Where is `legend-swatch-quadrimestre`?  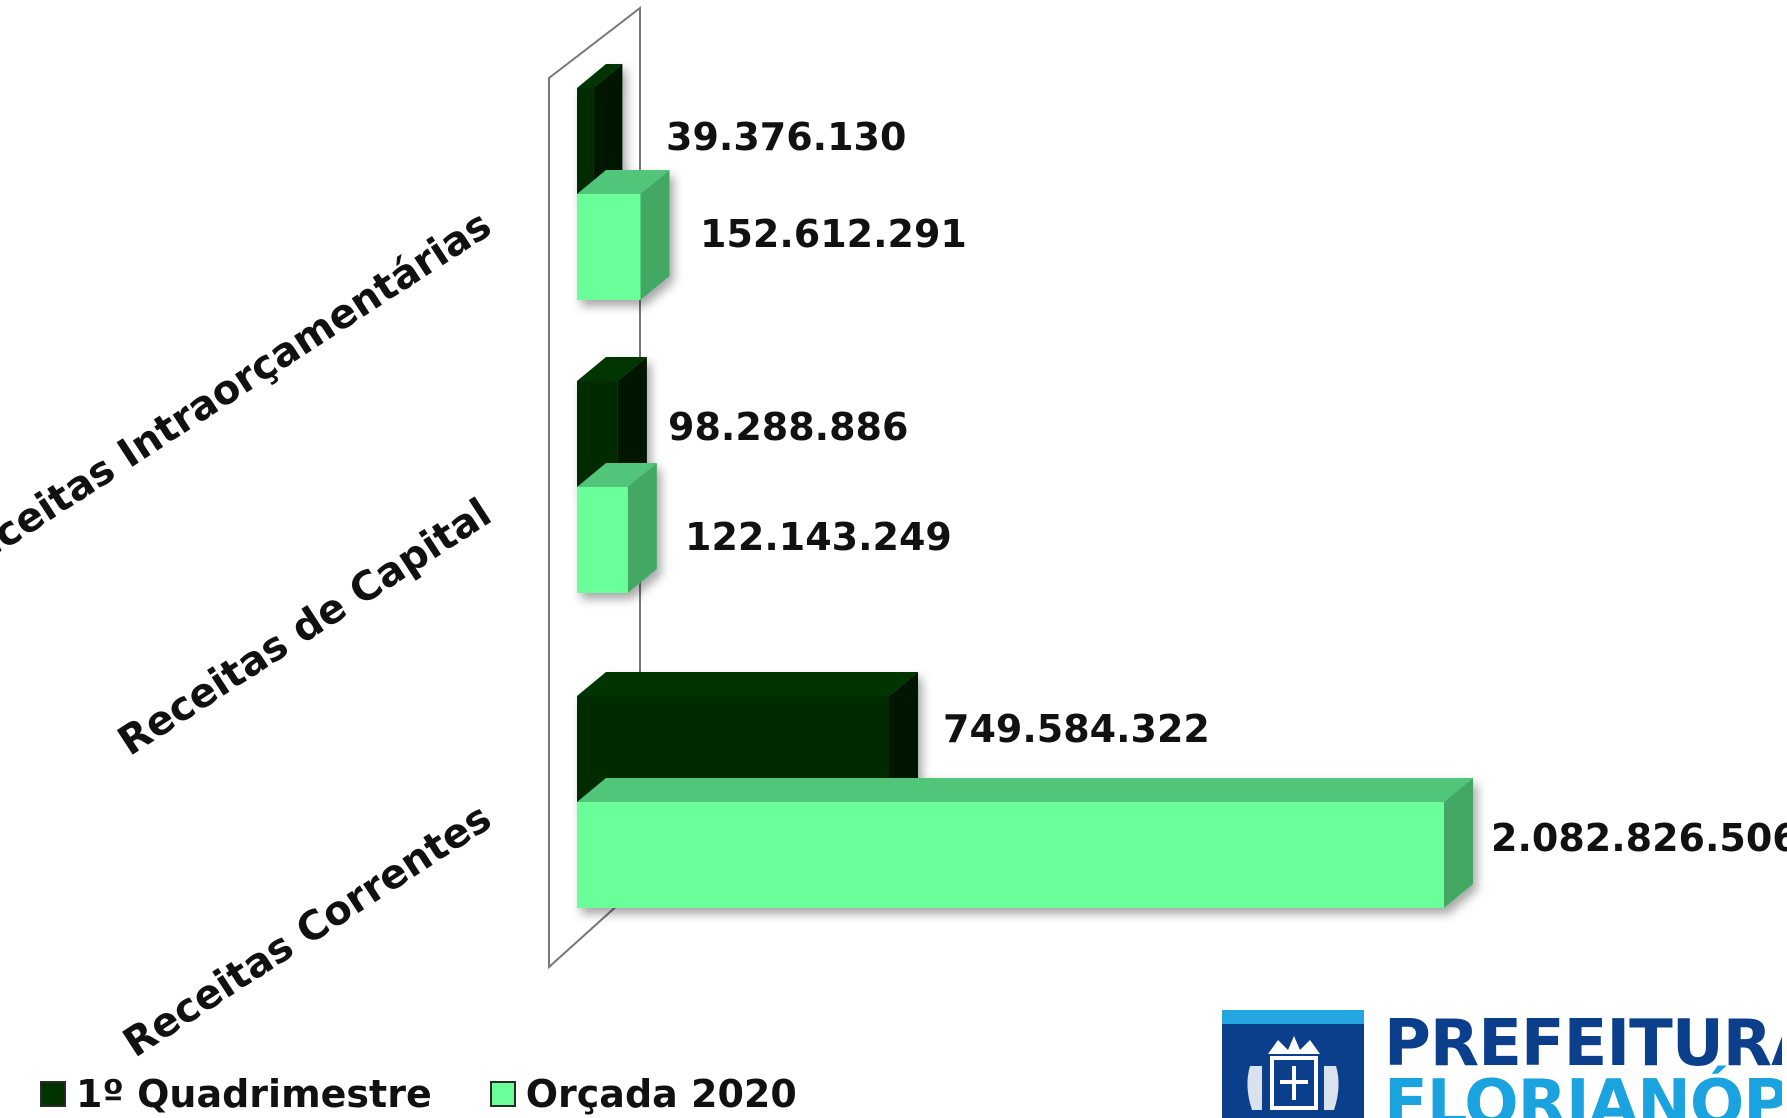
legend-swatch-quadrimestre is located at coordinates (53, 1094).